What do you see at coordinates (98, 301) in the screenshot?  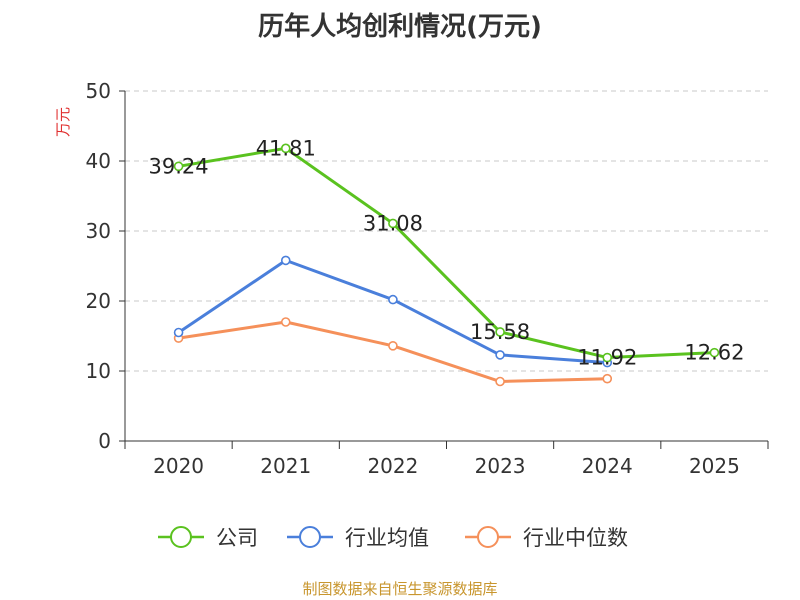 I see `y-tick-label: 20` at bounding box center [98, 301].